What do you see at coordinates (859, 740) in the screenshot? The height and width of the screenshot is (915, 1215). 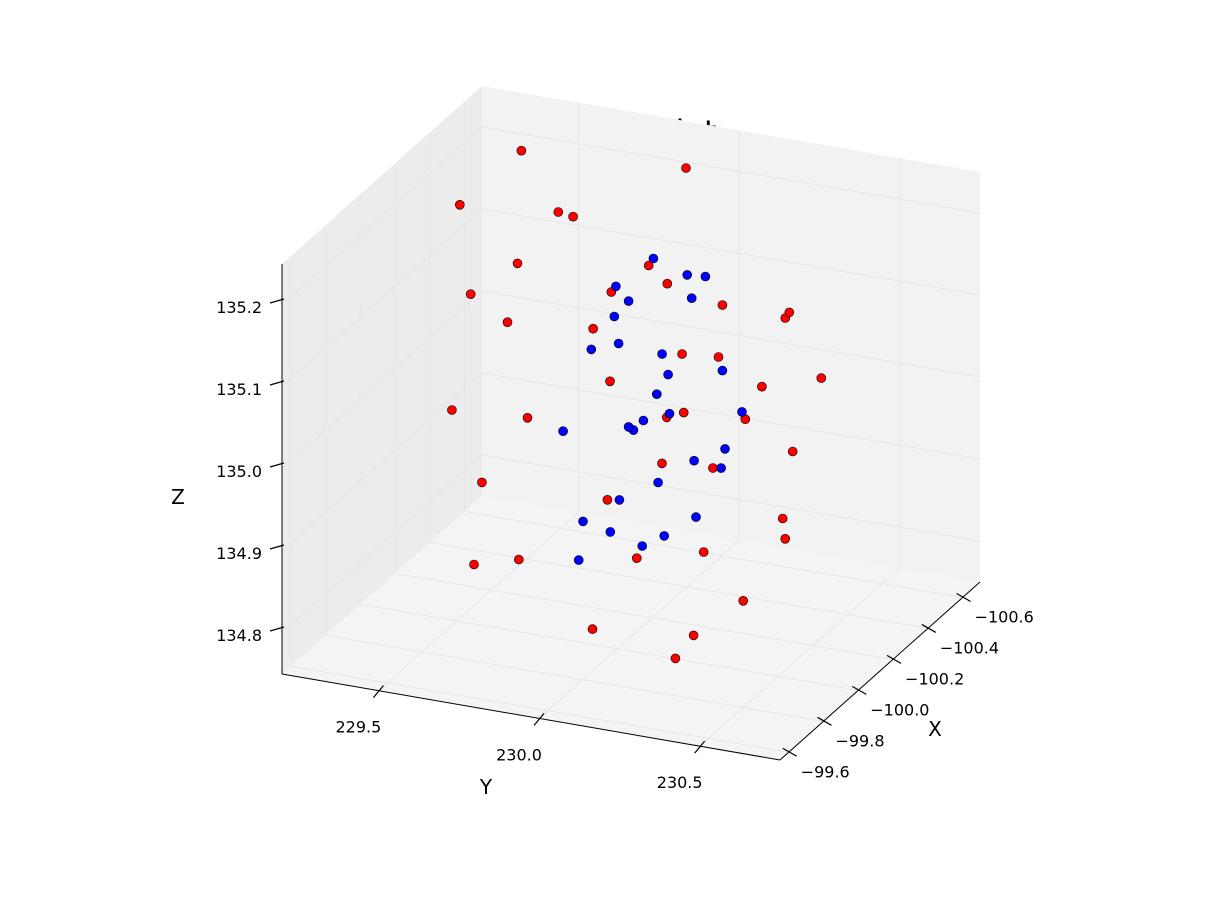 I see `x-tick-label: −99.8` at bounding box center [859, 740].